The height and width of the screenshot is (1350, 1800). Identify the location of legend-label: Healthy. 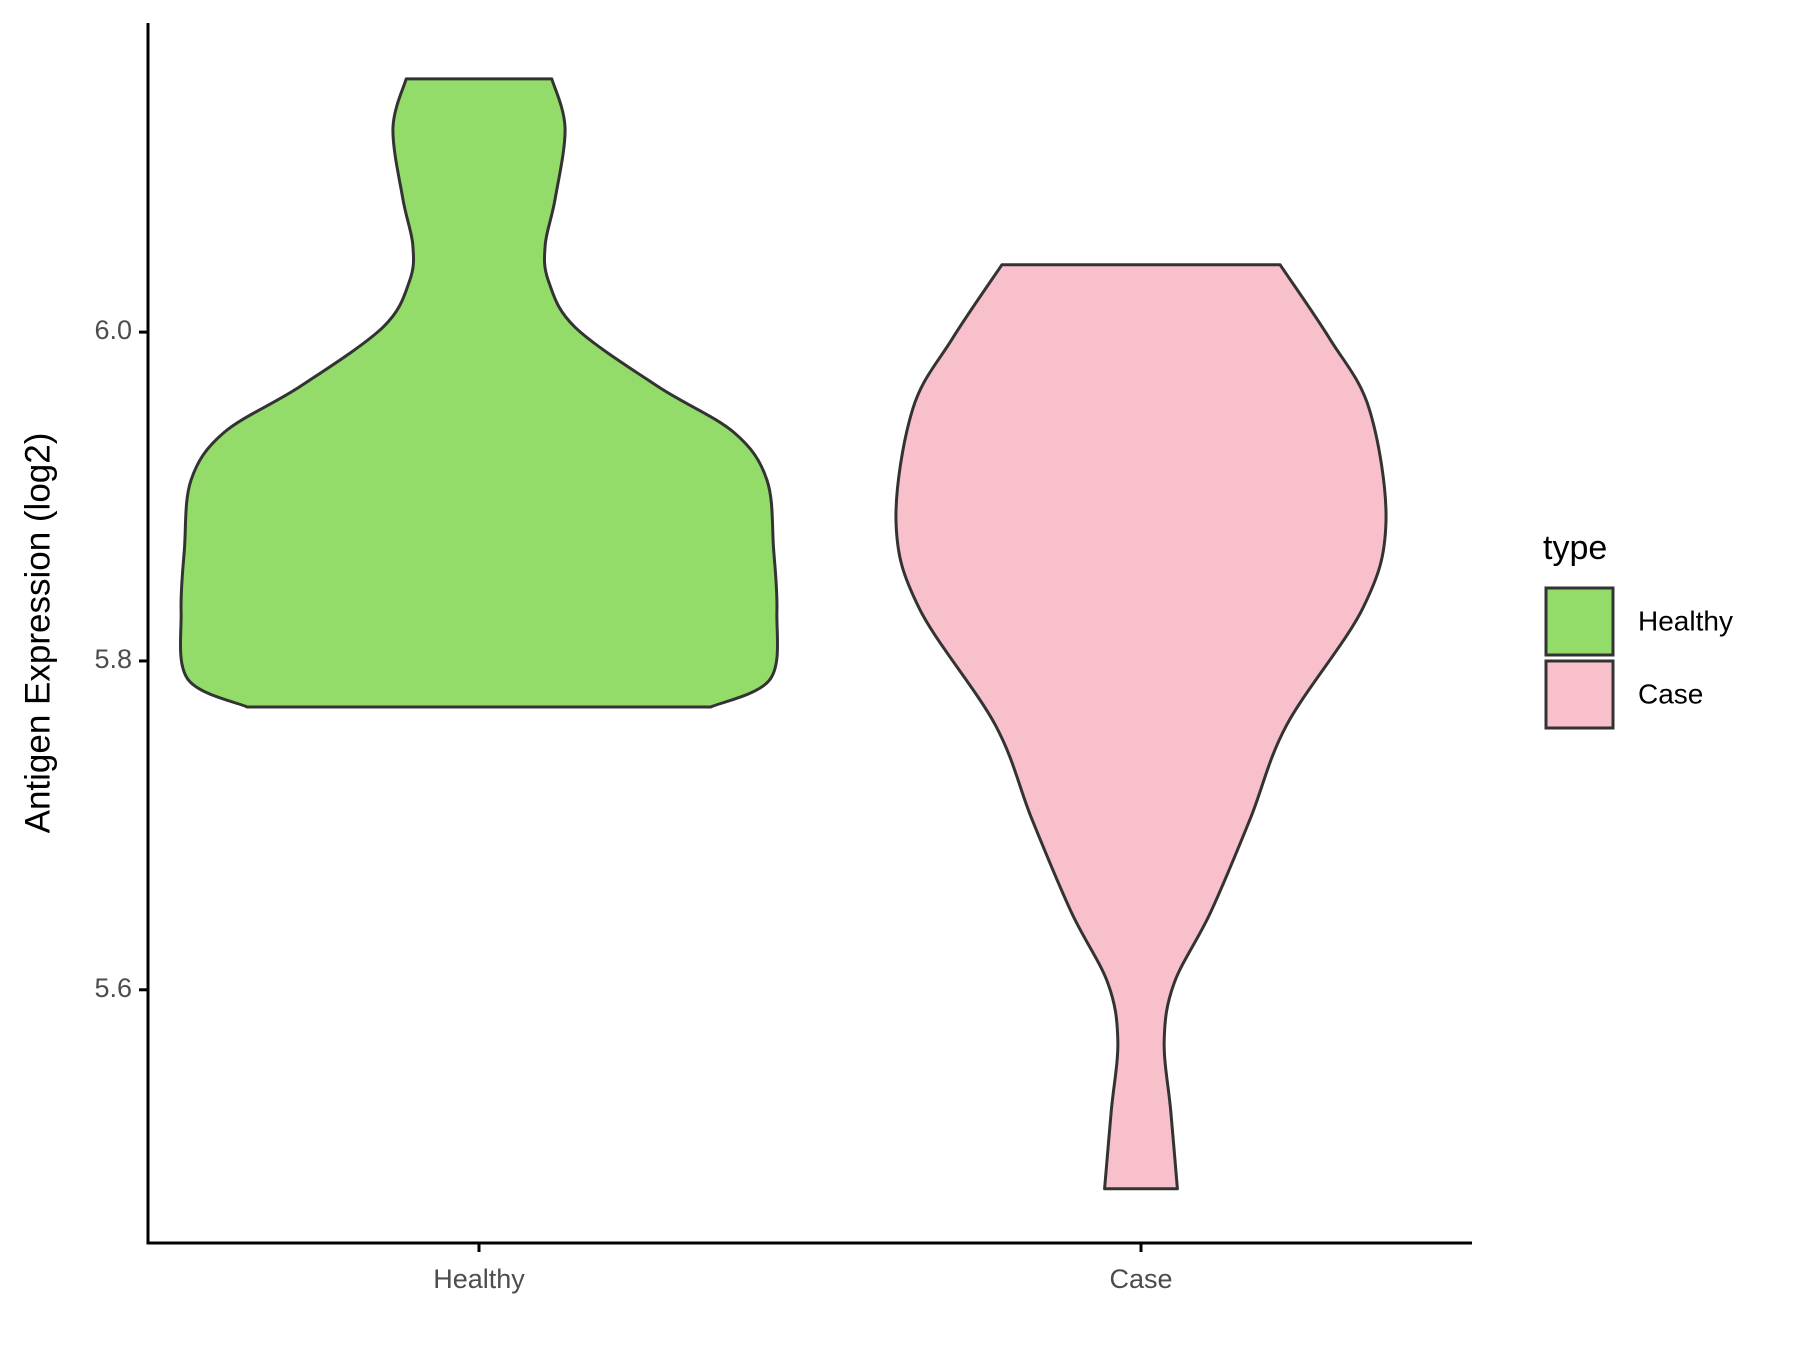
(1685, 620).